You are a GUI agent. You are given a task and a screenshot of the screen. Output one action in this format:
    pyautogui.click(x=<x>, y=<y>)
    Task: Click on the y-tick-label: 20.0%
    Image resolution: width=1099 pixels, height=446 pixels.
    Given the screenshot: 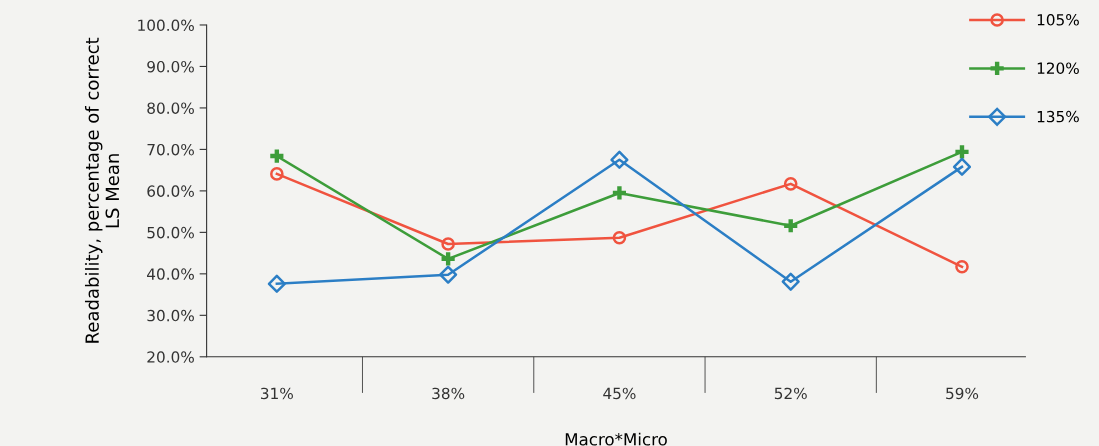 What is the action you would take?
    pyautogui.click(x=170, y=357)
    